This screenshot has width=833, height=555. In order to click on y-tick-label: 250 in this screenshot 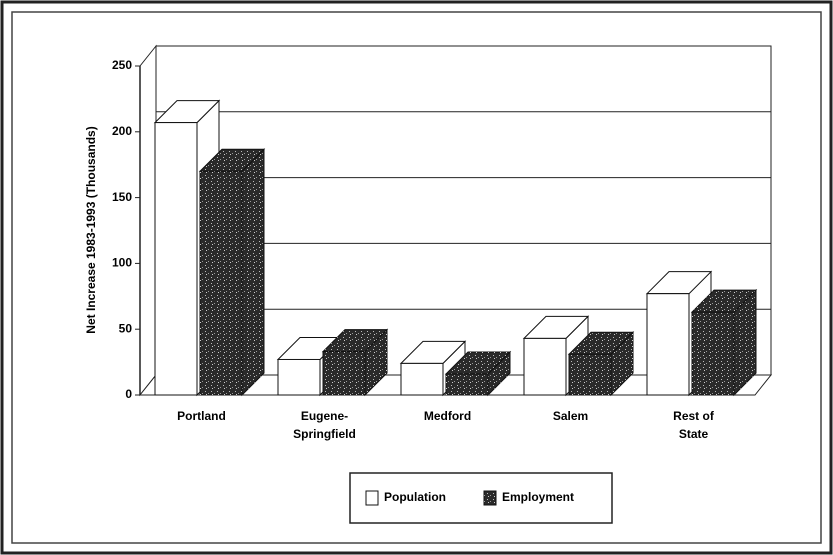, I will do `click(122, 65)`.